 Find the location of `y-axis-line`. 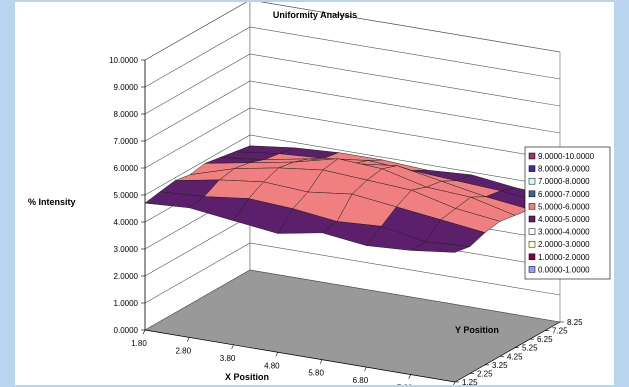

y-axis-line is located at coordinates (507, 352).